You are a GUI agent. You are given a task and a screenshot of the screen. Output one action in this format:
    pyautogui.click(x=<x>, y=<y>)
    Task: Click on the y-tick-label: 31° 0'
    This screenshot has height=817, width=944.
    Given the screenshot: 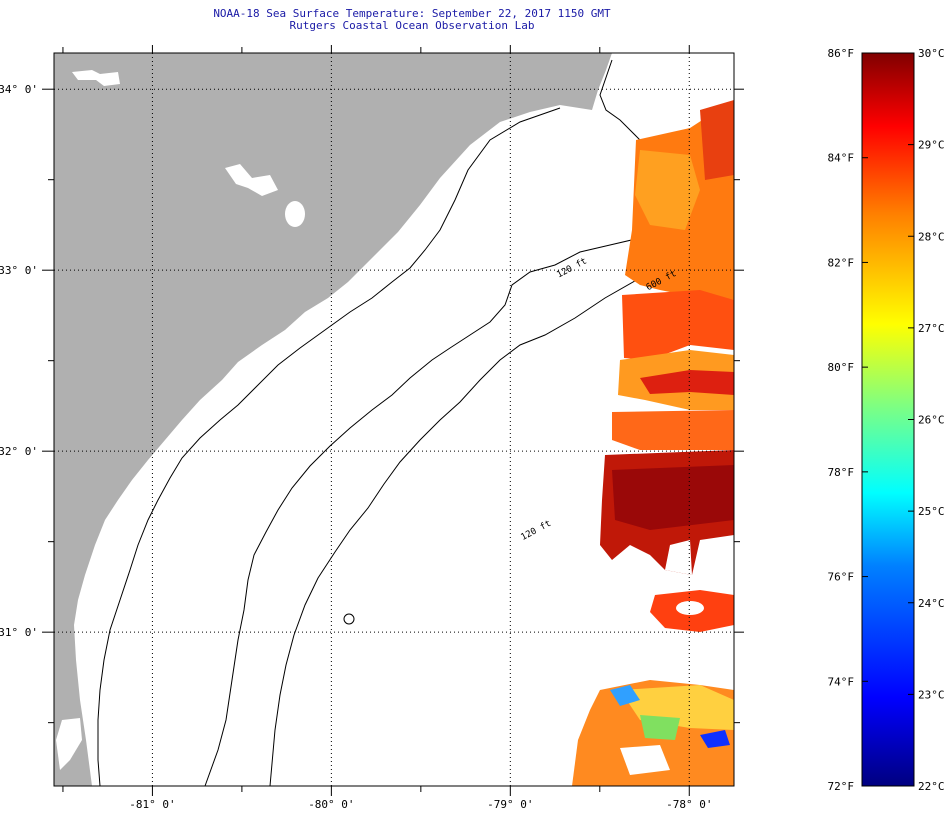 What is the action you would take?
    pyautogui.click(x=19, y=632)
    